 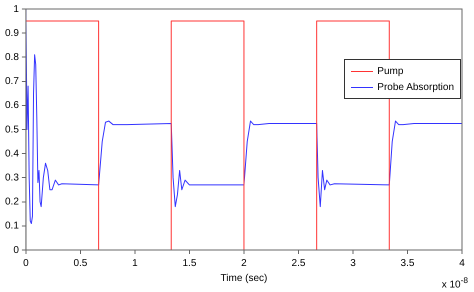 What do you see at coordinates (12, 154) in the screenshot?
I see `y-tick-label: 0.4` at bounding box center [12, 154].